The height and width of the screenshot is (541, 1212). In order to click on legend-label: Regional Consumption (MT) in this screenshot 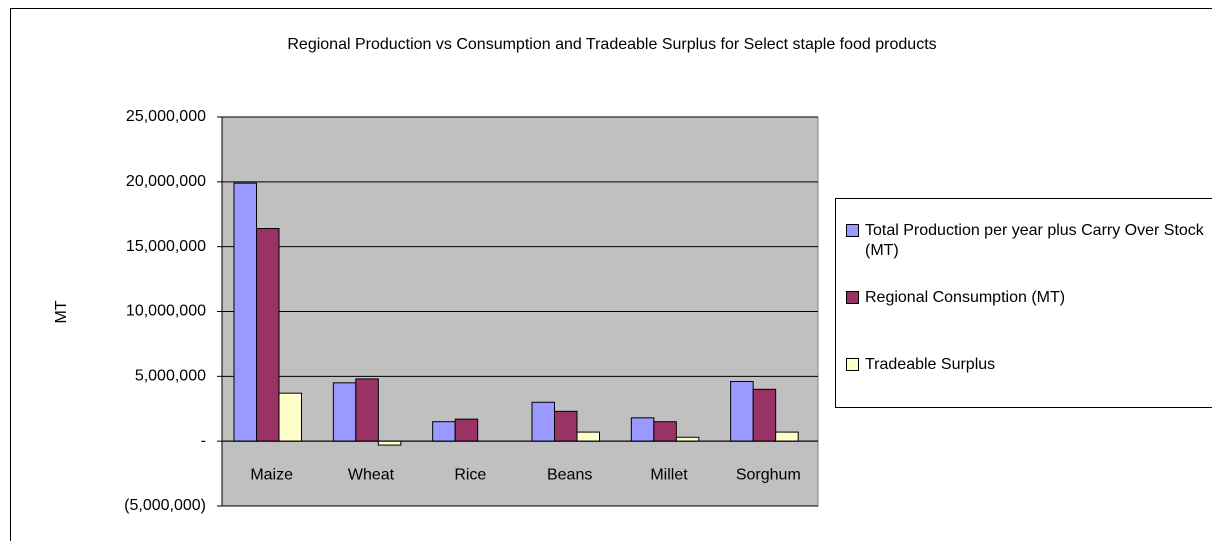, I will do `click(965, 297)`.